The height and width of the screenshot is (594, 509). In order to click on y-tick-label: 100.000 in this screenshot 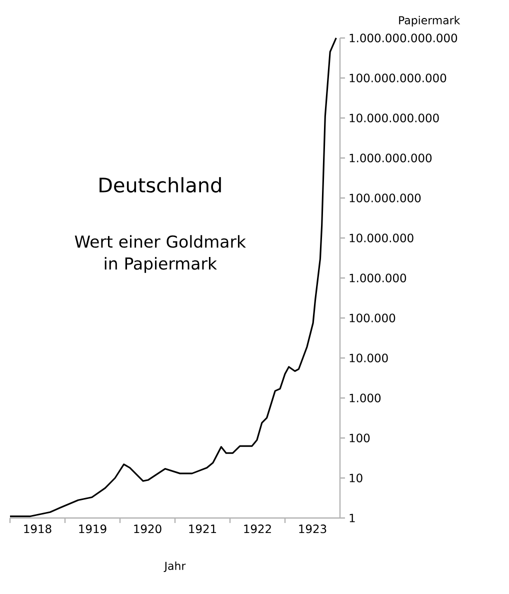, I will do `click(373, 318)`.